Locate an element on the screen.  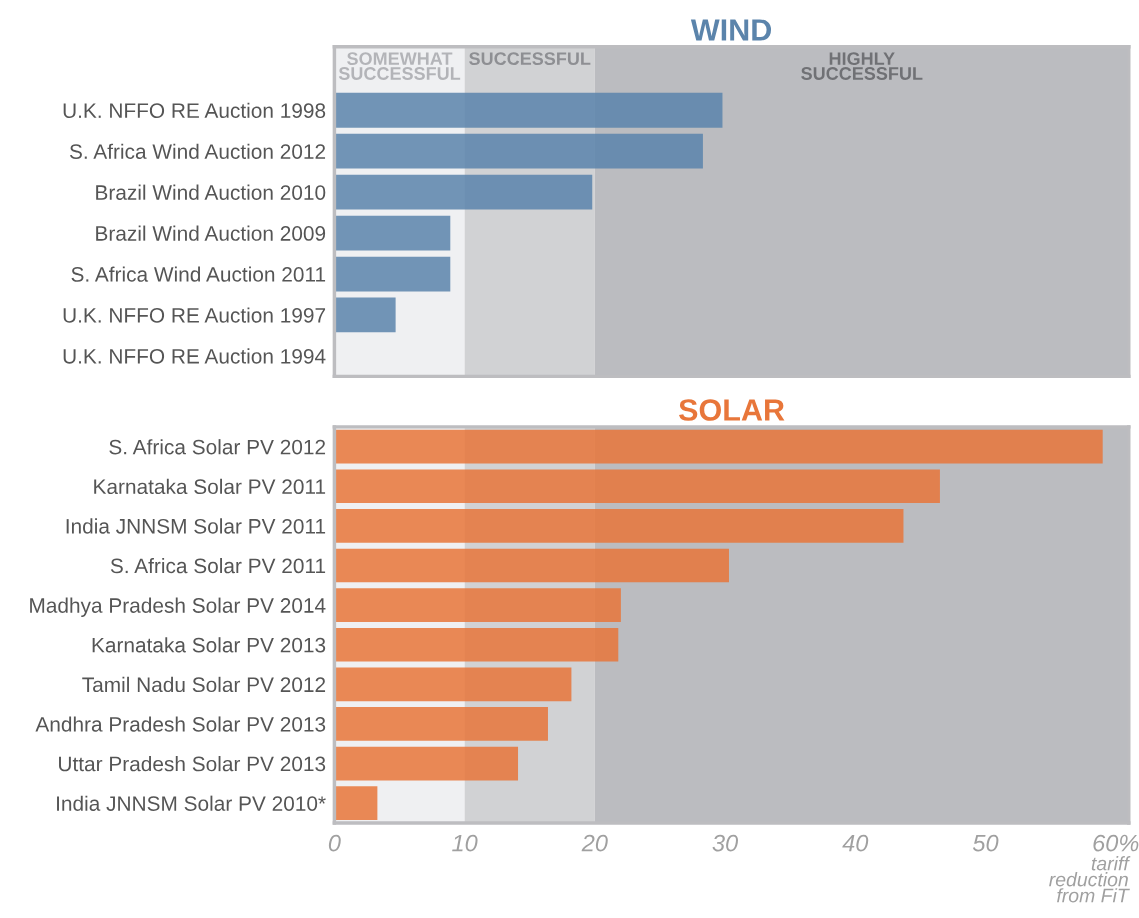
y-tick-label: U.K. NFFO RE Auction 1998 is located at coordinates (194, 110).